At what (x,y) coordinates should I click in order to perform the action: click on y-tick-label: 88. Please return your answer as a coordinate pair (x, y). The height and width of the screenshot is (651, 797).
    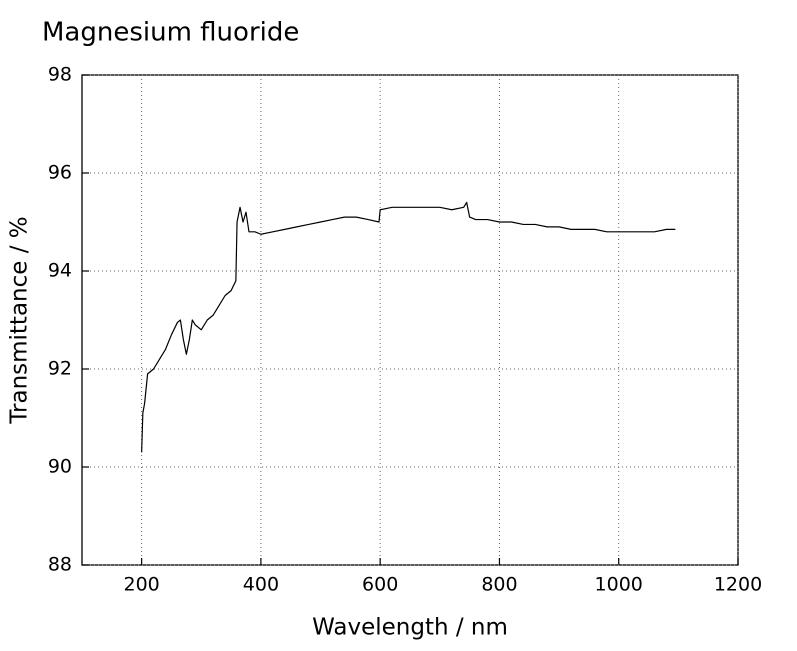
    Looking at the image, I should click on (60, 565).